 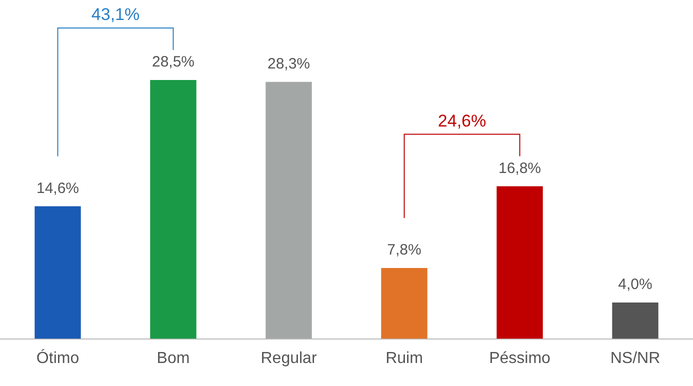 I want to click on data-label: 16,8%, so click(x=520, y=168).